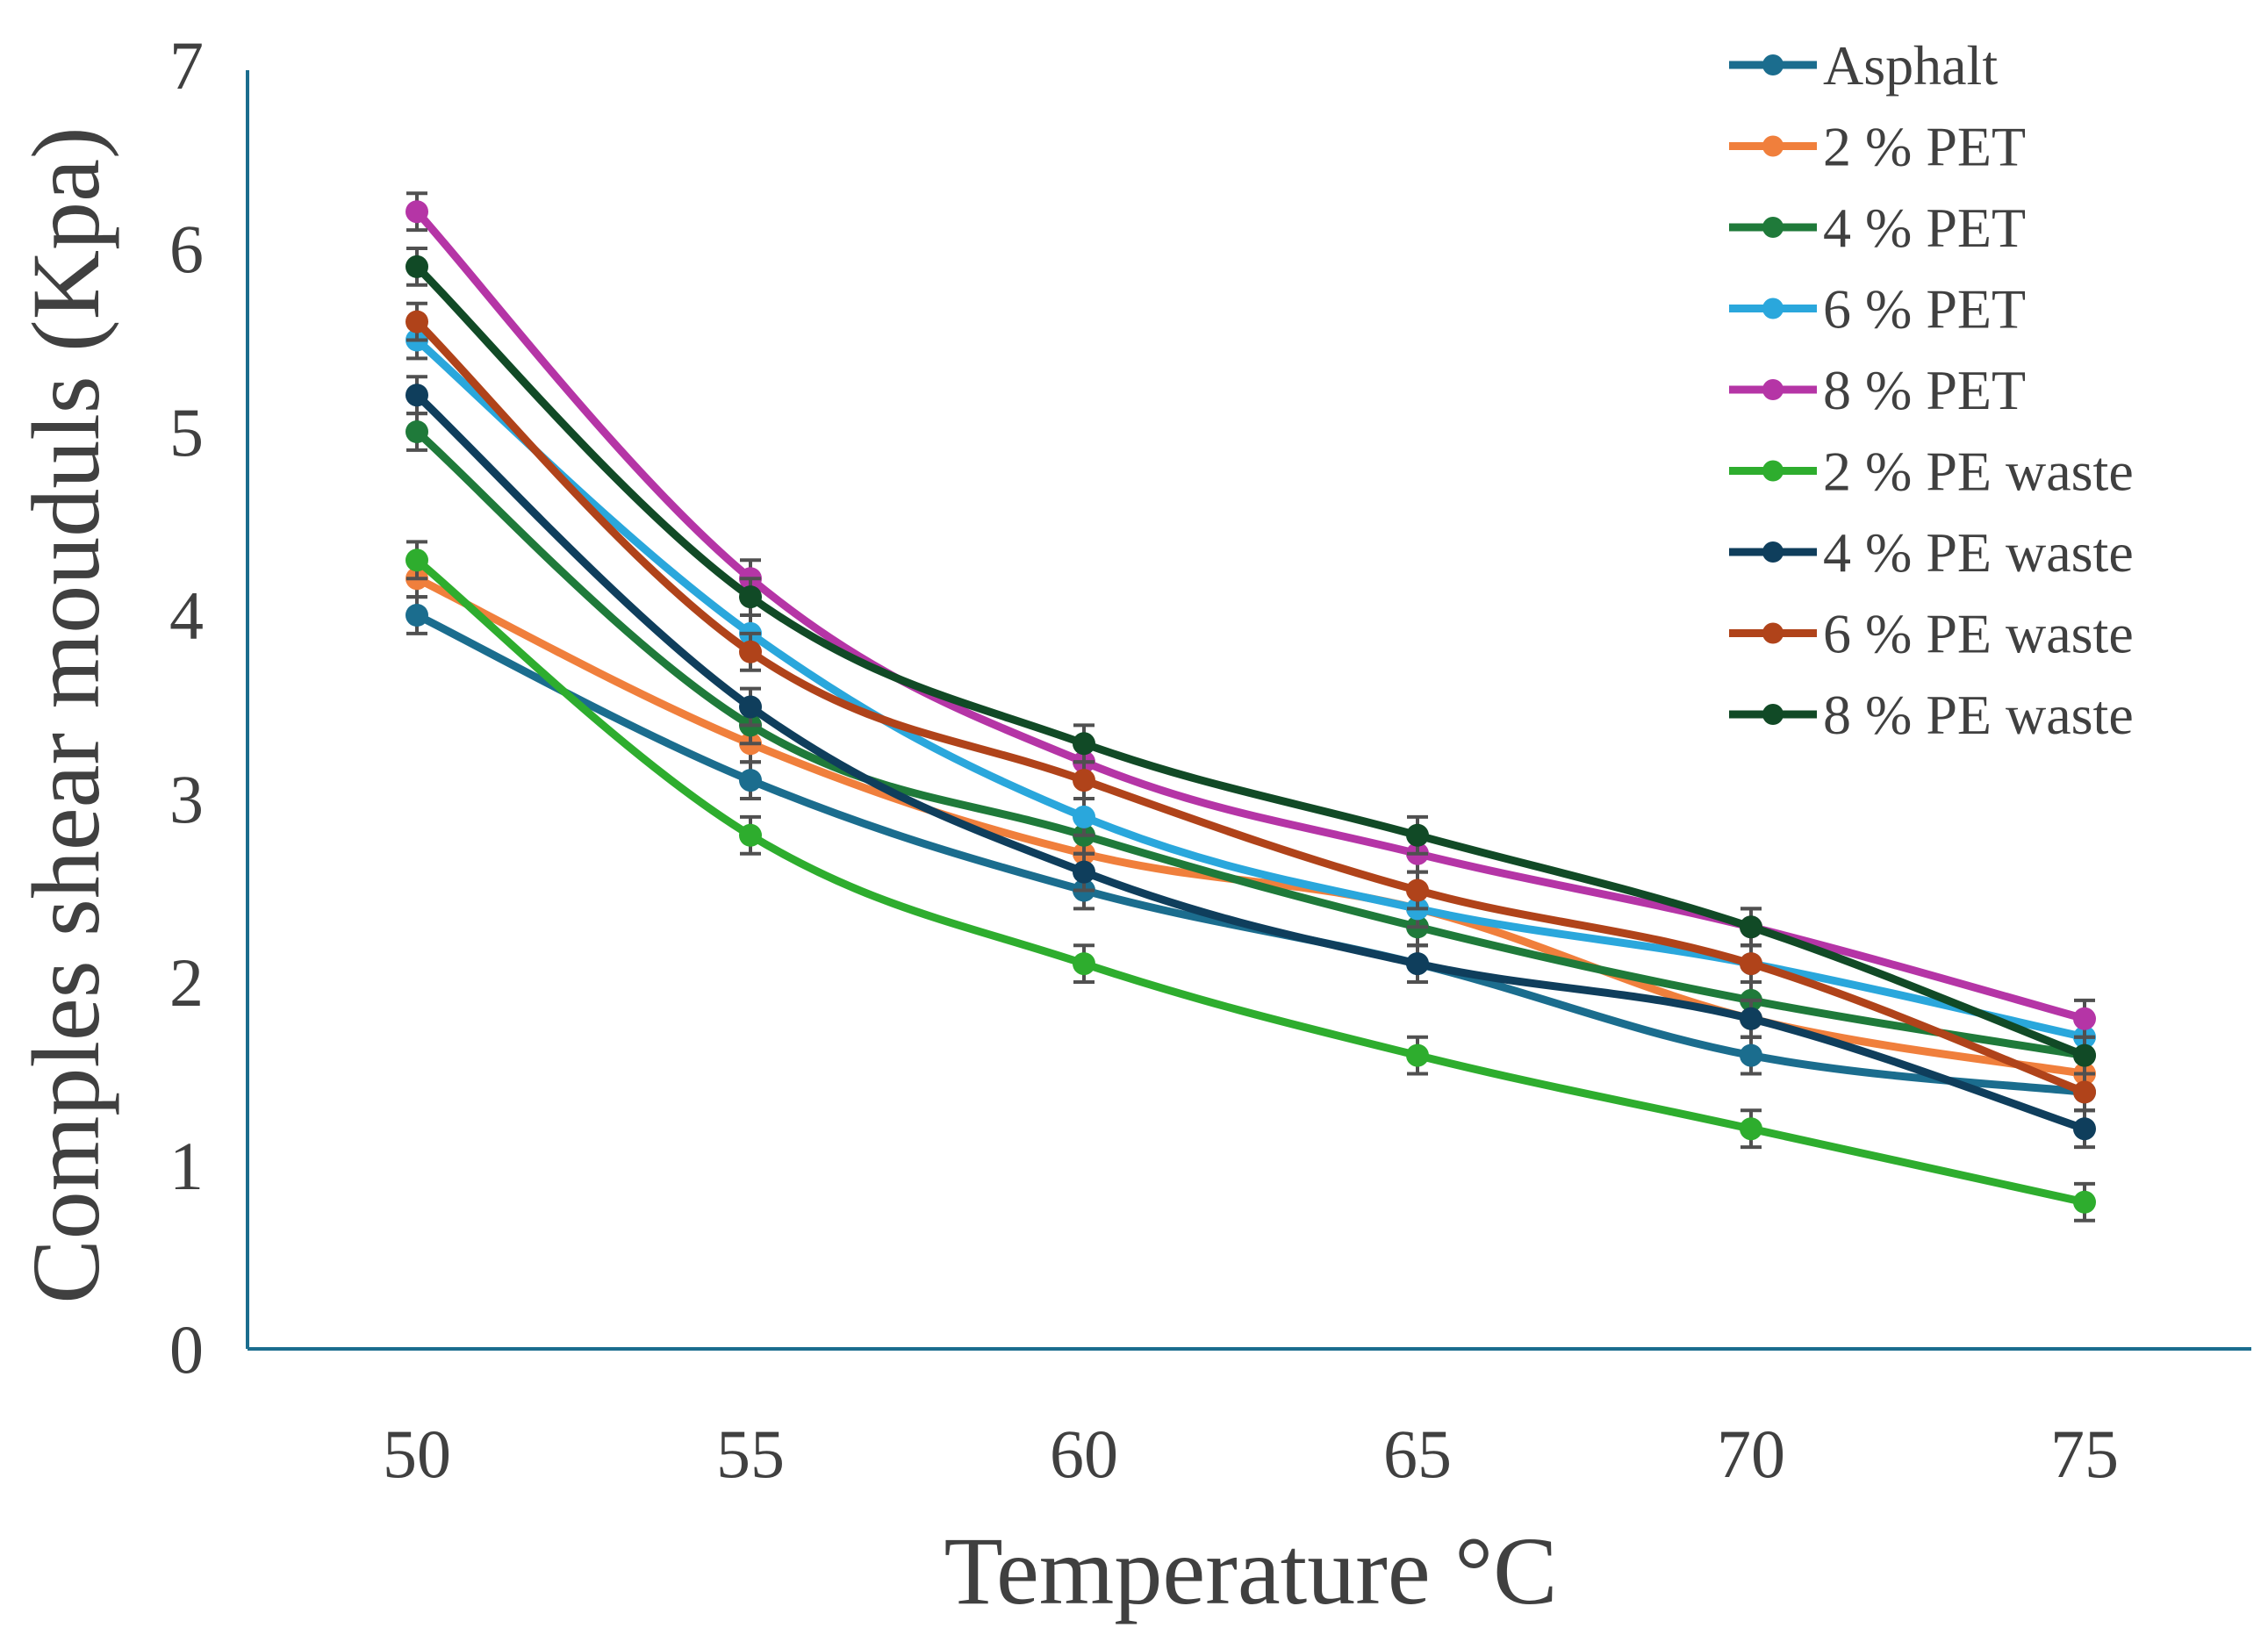 Image resolution: width=2268 pixels, height=1642 pixels. I want to click on x-tick-label: 70, so click(1751, 1454).